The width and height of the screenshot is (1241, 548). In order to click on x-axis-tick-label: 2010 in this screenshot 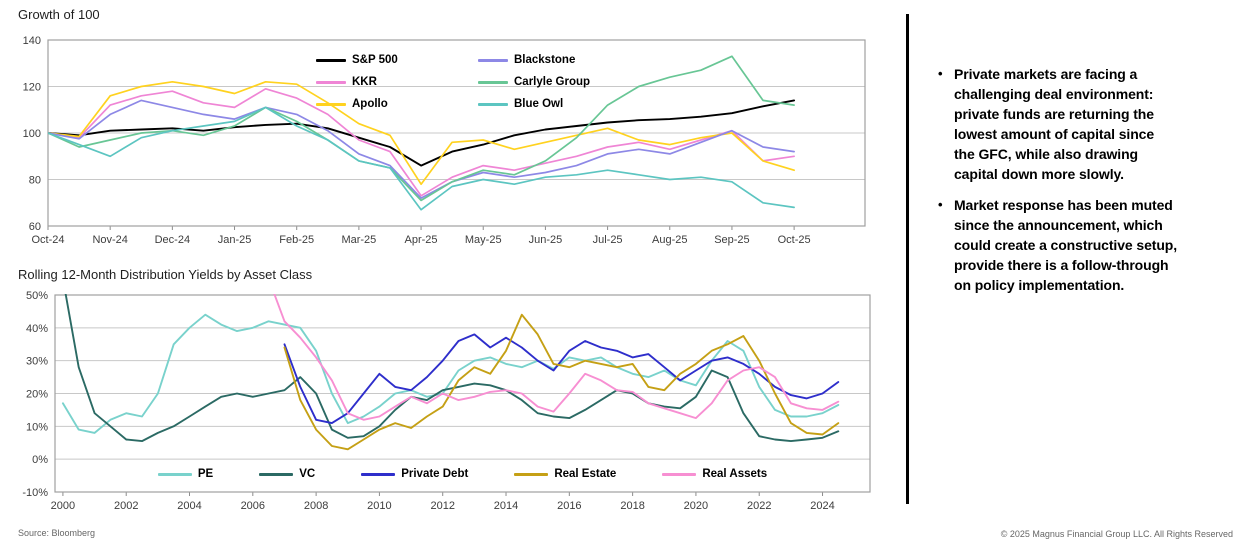, I will do `click(379, 506)`.